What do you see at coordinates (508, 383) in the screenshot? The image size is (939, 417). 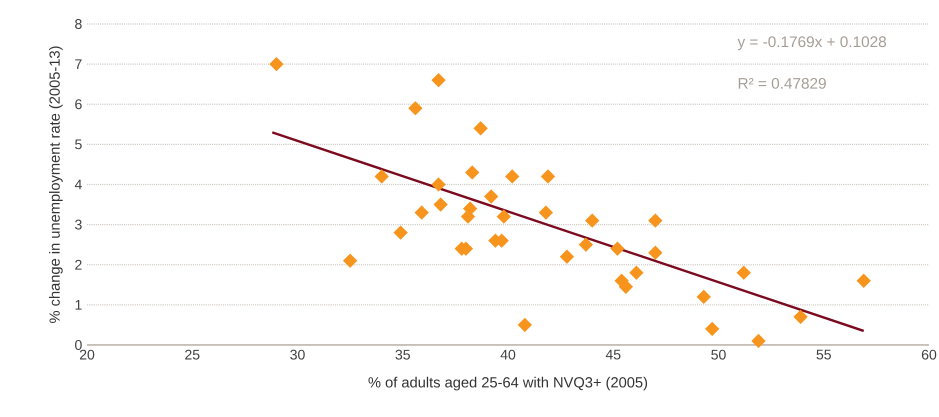 I see `x-axis-title: % of adults aged 25-64 with NVQ3+ (2005)` at bounding box center [508, 383].